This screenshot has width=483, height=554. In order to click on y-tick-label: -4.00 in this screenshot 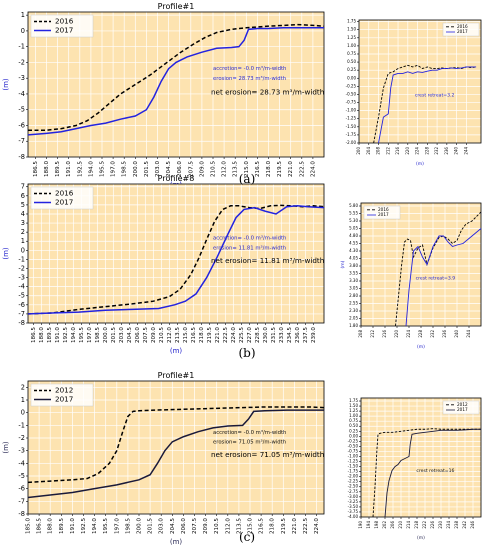, I will do `click(353, 516)`.